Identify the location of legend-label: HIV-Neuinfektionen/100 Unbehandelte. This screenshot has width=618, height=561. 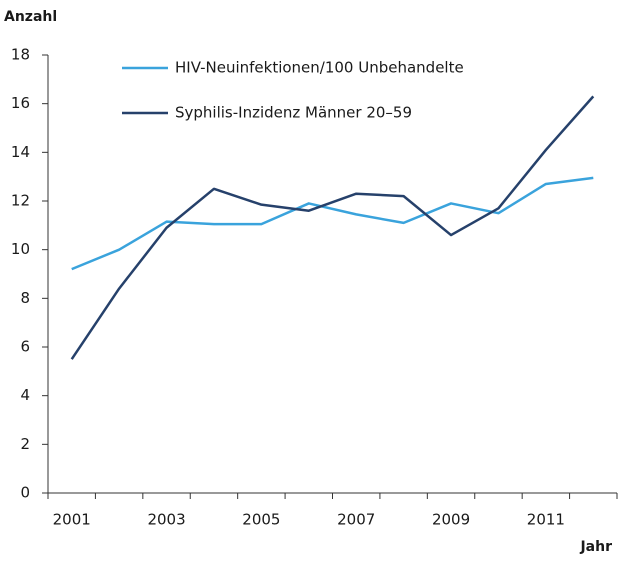
(319, 68).